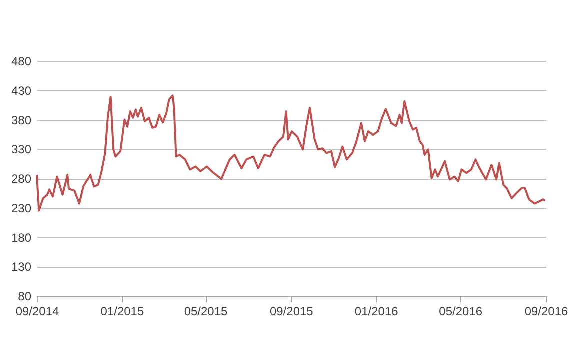 Image resolution: width=578 pixels, height=349 pixels. Describe the element at coordinates (122, 311) in the screenshot. I see `x-tick-label: 01/2015` at that location.